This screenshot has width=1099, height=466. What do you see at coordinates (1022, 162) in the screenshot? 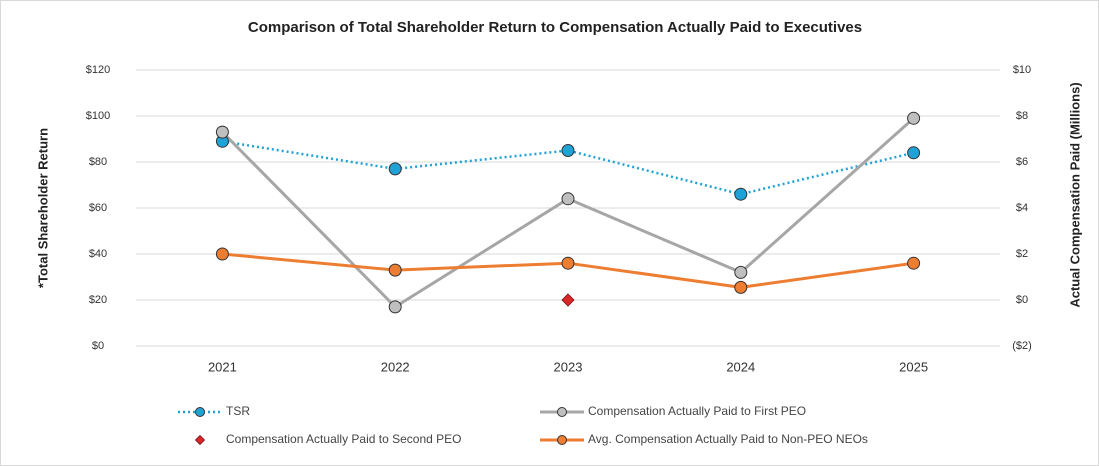
I see `y2-tick-label: $6` at bounding box center [1022, 162].